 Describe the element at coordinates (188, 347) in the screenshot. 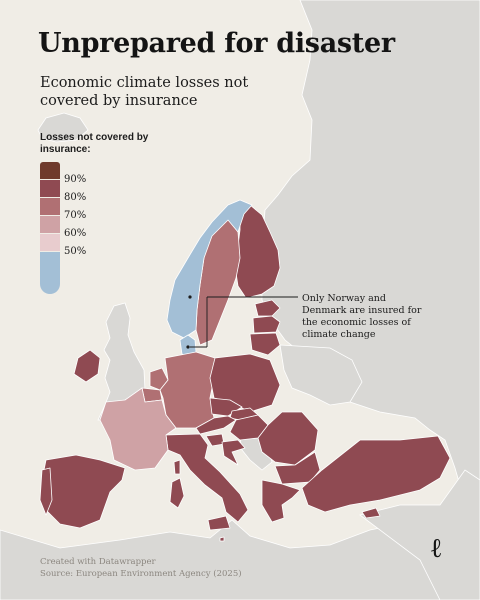

I see `connector-dot-denmark` at that location.